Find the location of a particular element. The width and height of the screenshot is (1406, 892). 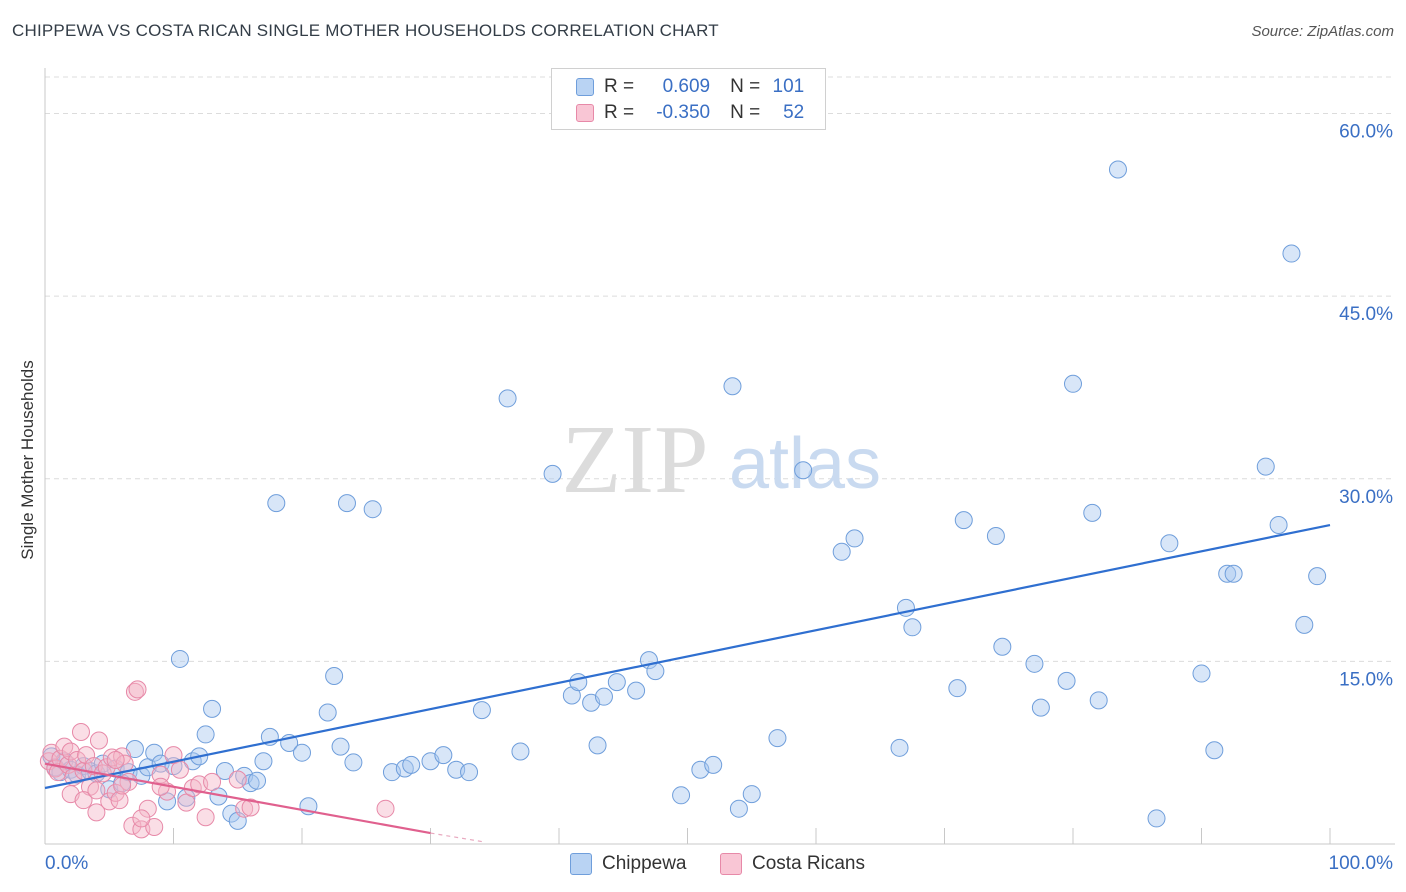

bottom-legend-label-chippewa: Chippewa is located at coordinates (644, 863).